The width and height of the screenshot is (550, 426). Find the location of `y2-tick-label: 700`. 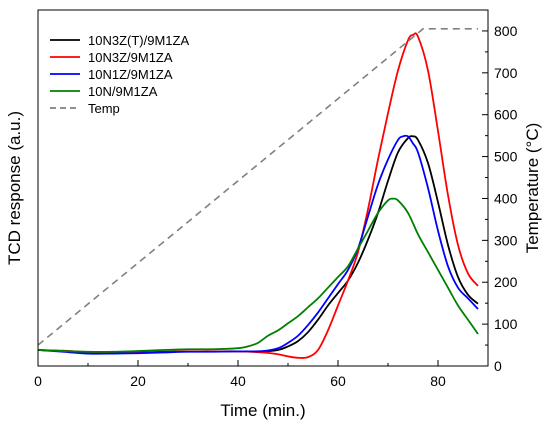

y2-tick-label: 700 is located at coordinates (506, 73).